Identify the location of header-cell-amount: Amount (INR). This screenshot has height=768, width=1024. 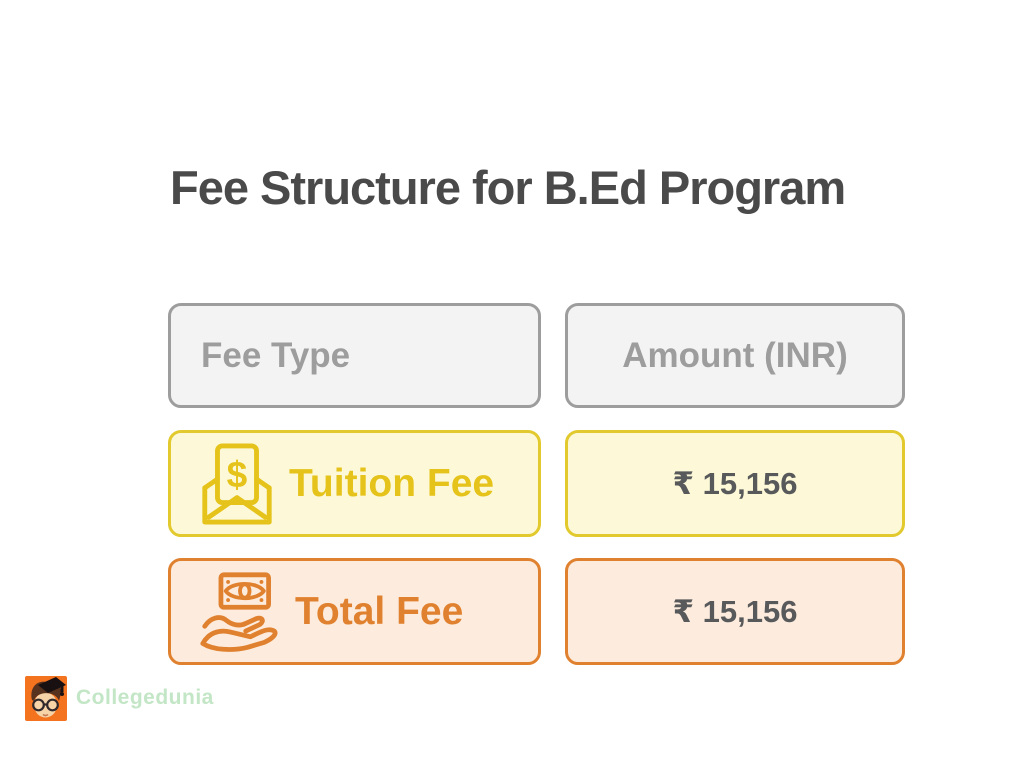
(735, 355).